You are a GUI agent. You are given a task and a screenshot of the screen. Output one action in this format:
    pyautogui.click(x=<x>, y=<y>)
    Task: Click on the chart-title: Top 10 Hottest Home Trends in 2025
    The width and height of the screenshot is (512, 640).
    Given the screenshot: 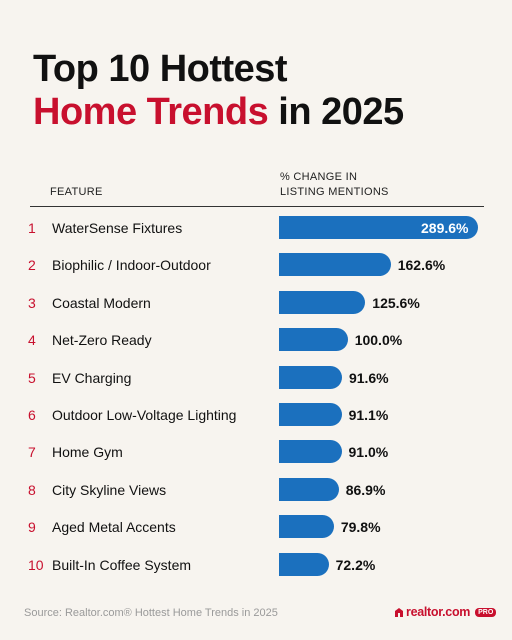 What is the action you would take?
    pyautogui.click(x=218, y=91)
    